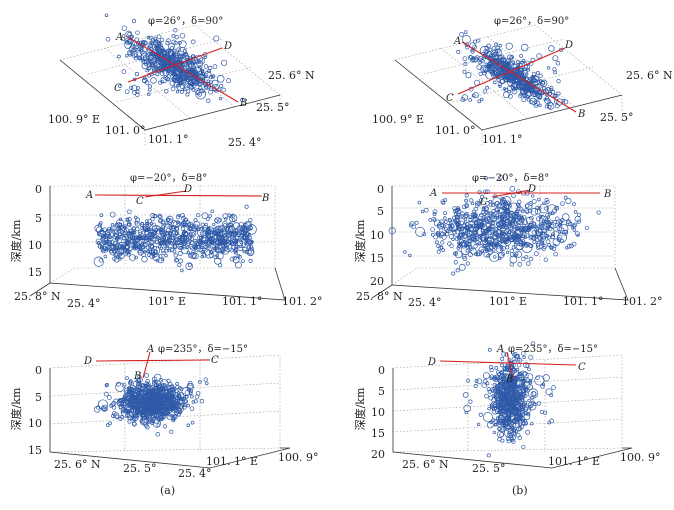 Image resolution: width=674 pixels, height=510 pixels. What do you see at coordinates (531, 21) in the screenshot?
I see `b-top-view-label: φ=26°，δ=90°` at bounding box center [531, 21].